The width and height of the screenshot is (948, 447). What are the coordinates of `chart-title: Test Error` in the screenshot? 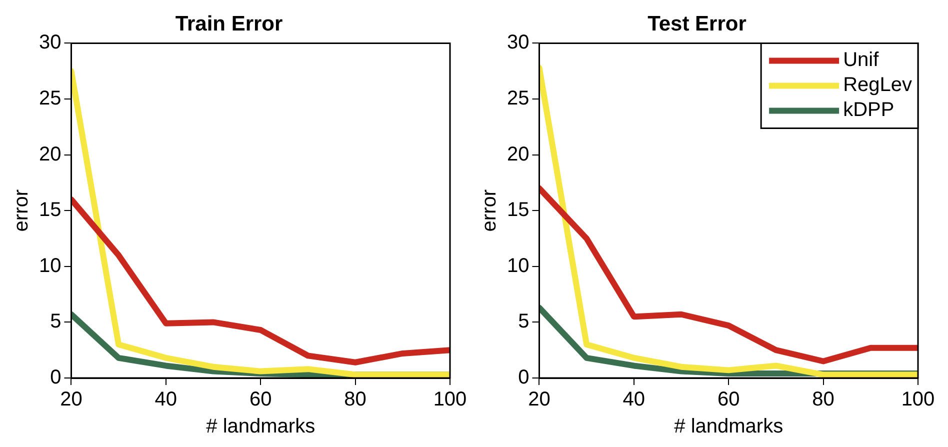 It's located at (697, 24).